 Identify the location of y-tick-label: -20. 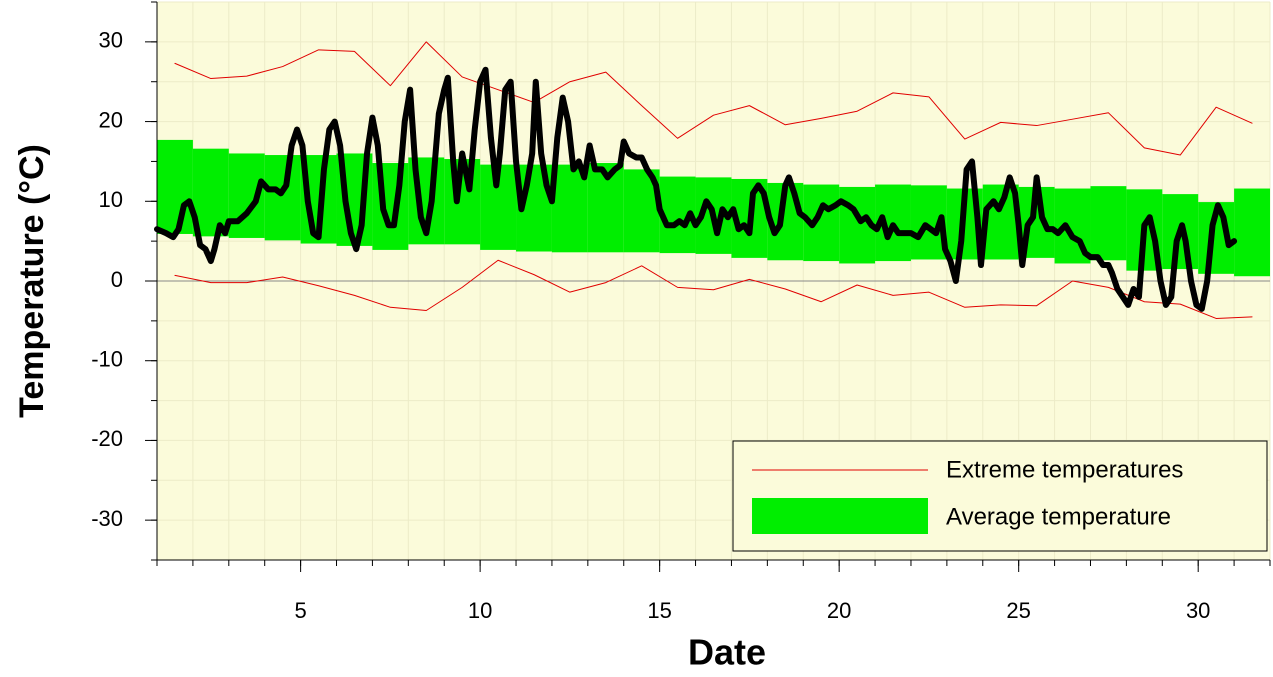
(107, 438).